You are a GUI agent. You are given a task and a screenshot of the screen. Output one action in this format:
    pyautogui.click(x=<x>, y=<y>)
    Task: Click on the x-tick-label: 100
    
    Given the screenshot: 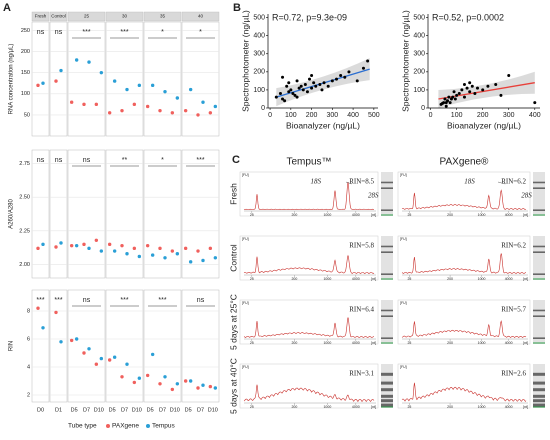 What is the action you would take?
    pyautogui.click(x=457, y=115)
    